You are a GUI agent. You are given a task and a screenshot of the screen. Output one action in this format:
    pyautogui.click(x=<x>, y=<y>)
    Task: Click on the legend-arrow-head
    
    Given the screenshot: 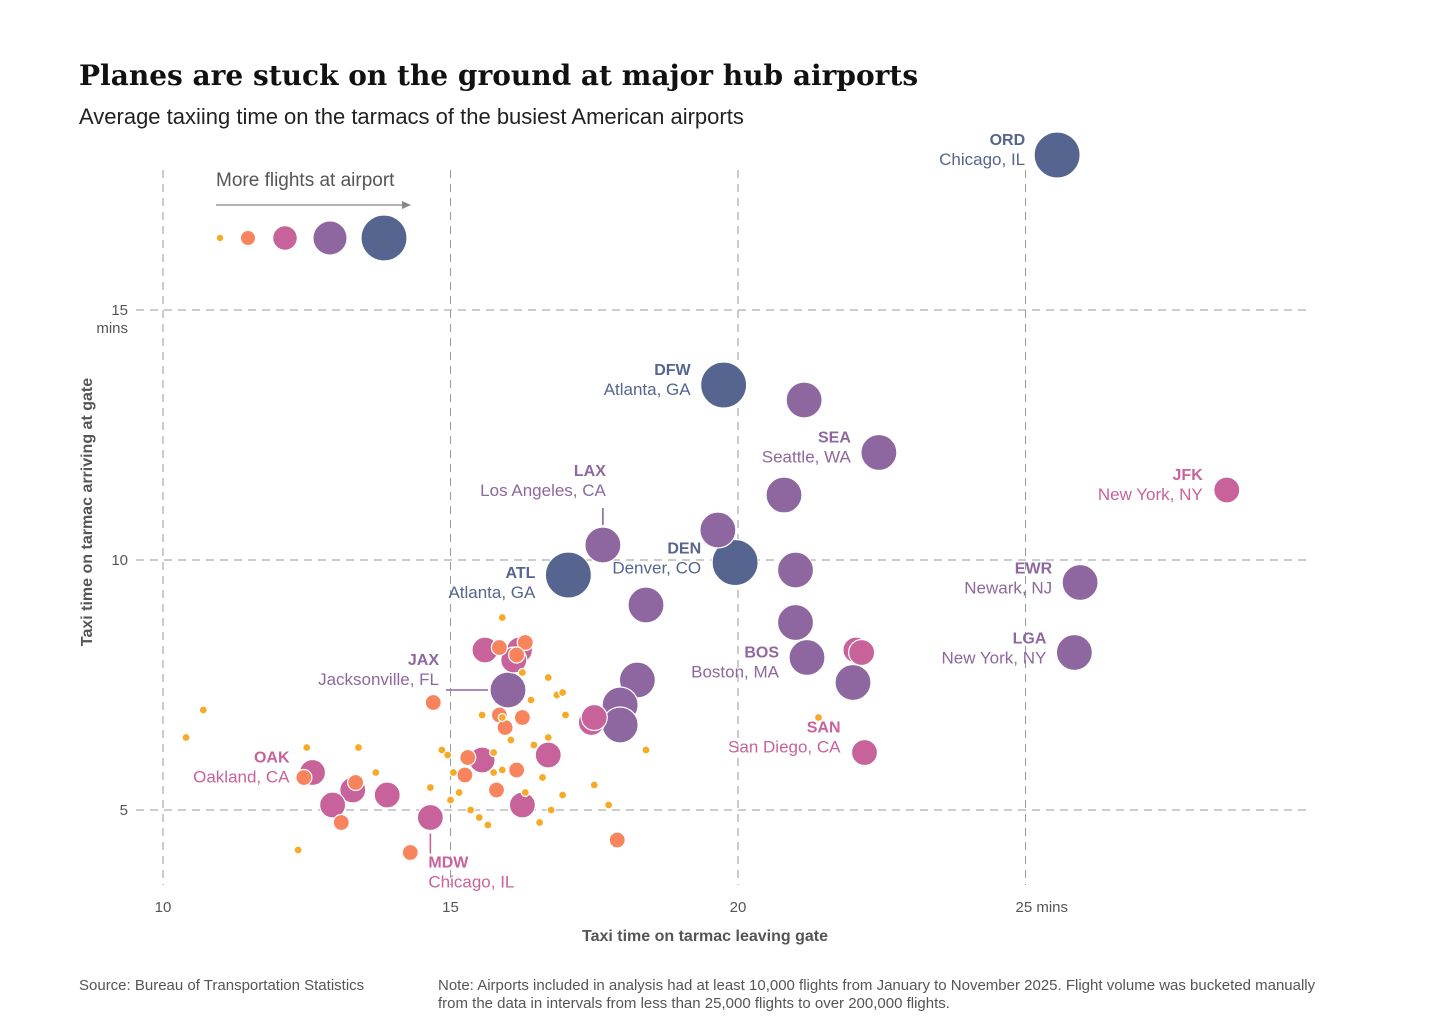 What is the action you would take?
    pyautogui.click(x=406, y=205)
    